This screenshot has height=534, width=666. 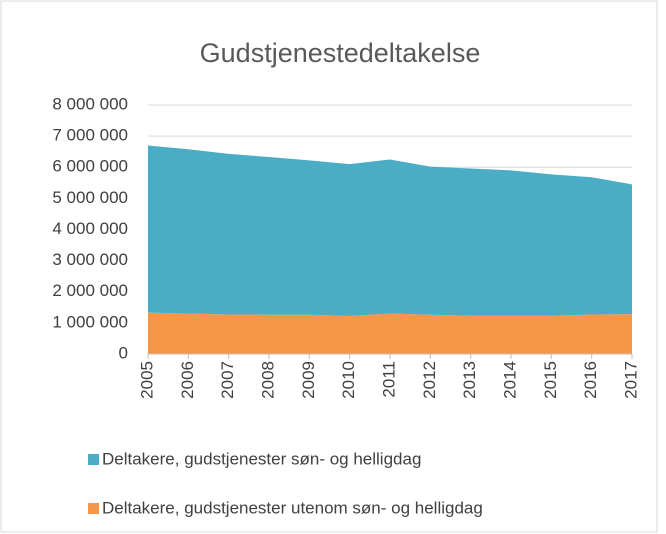 What do you see at coordinates (123, 352) in the screenshot?
I see `y-tick-label: 0` at bounding box center [123, 352].